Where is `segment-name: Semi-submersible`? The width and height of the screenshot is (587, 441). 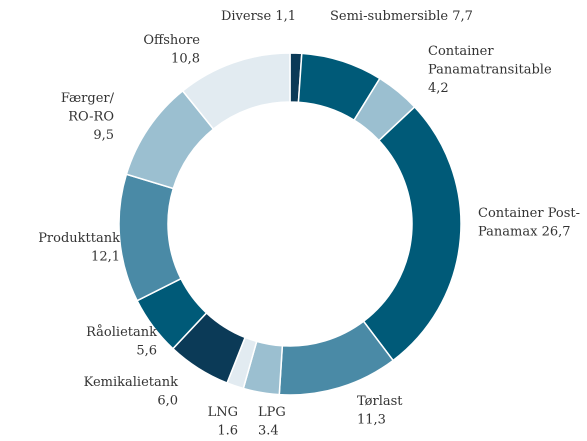 segment-name: Semi-submersible is located at coordinates (389, 16).